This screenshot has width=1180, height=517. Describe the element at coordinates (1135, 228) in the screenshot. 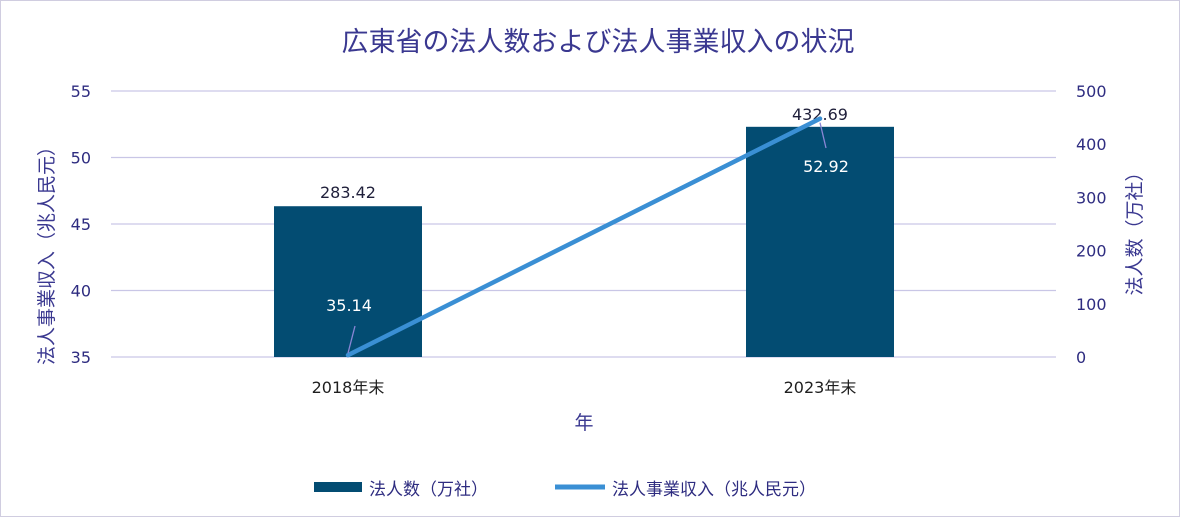

I see `right-axis-title: 法人数（万社）` at that location.